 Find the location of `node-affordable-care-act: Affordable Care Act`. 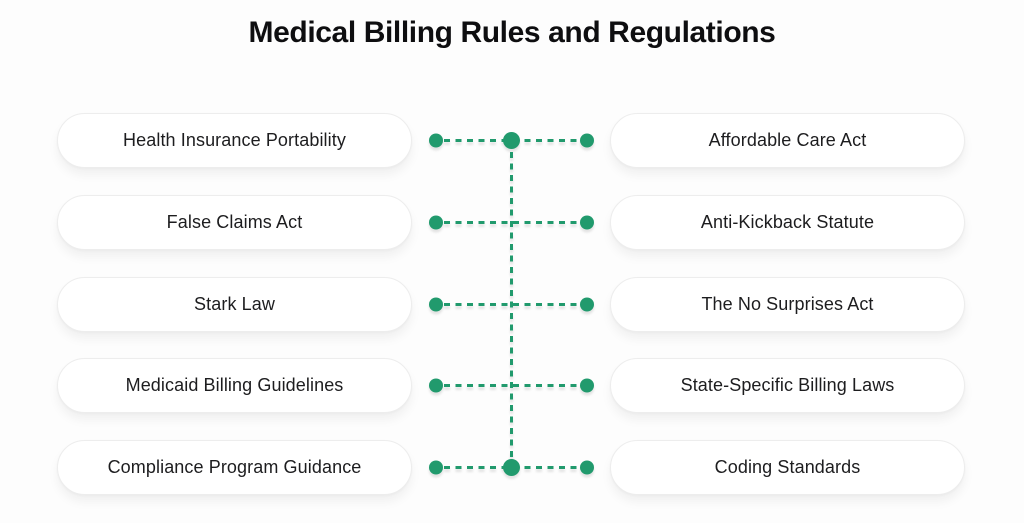

node-affordable-care-act: Affordable Care Act is located at coordinates (787, 140).